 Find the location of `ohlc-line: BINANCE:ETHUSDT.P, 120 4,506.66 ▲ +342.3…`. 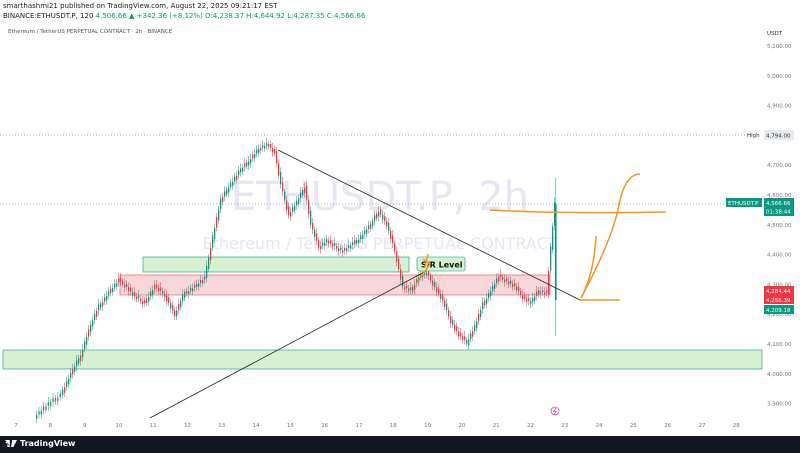

ohlc-line: BINANCE:ETHUSDT.P, 120 4,506.66 ▲ +342.3… is located at coordinates (184, 16).